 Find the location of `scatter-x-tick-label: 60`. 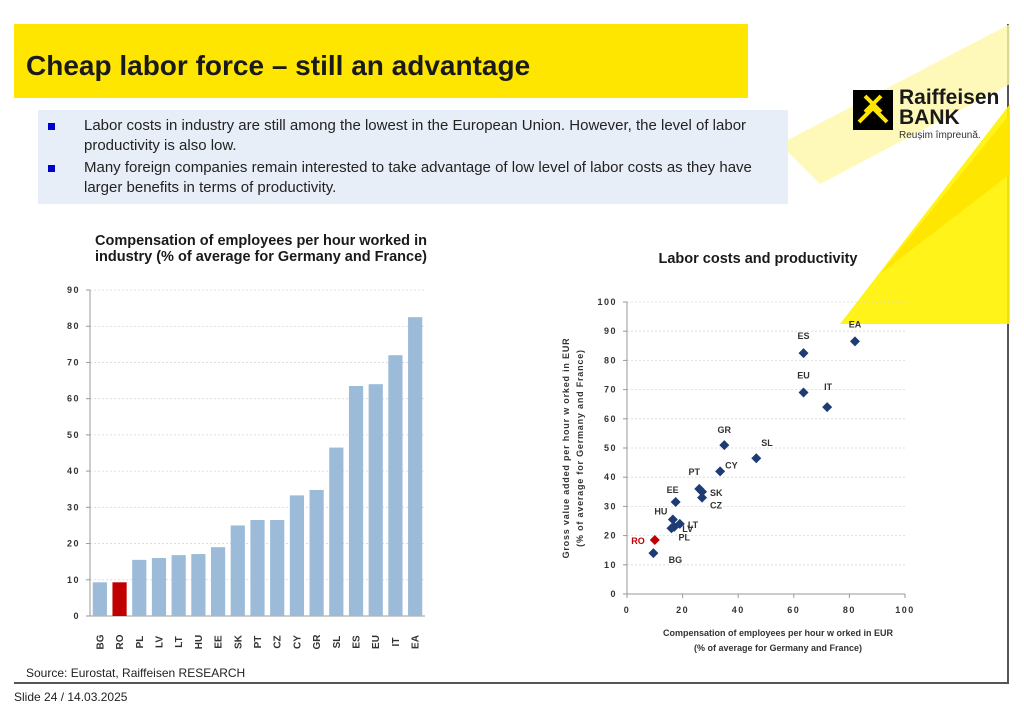

scatter-x-tick-label: 60 is located at coordinates (793, 610).